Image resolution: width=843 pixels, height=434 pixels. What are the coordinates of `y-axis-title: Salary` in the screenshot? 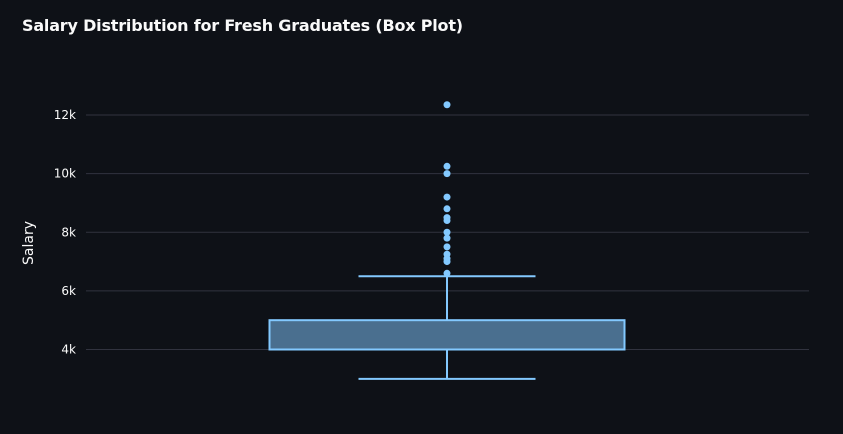 It's located at (29, 243).